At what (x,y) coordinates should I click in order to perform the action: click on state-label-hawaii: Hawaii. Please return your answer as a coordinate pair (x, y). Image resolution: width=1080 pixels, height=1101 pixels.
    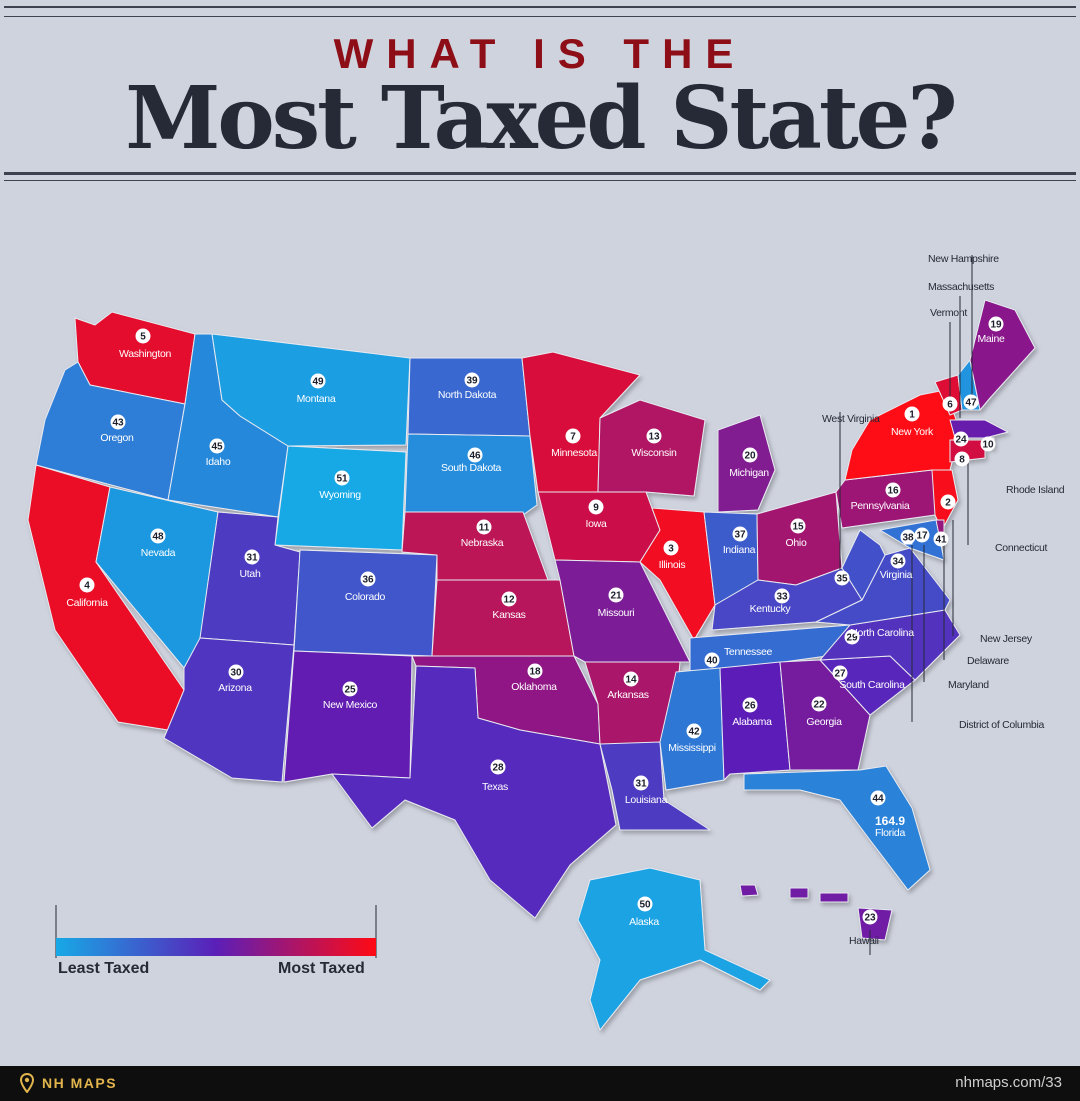
    Looking at the image, I should click on (864, 941).